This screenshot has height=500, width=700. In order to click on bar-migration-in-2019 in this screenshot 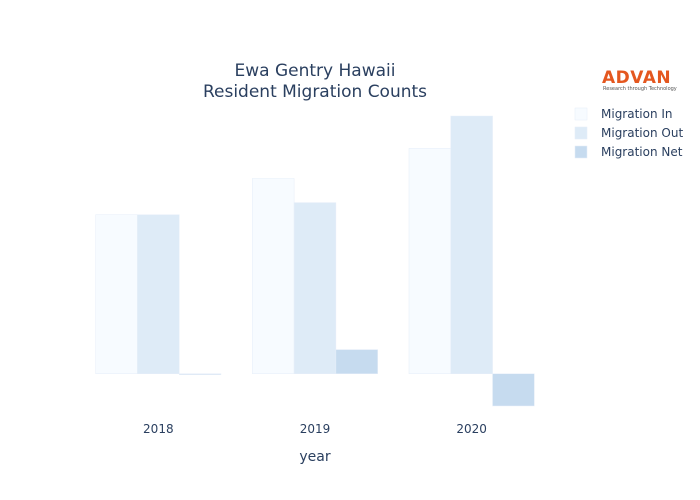, I will do `click(273, 276)`.